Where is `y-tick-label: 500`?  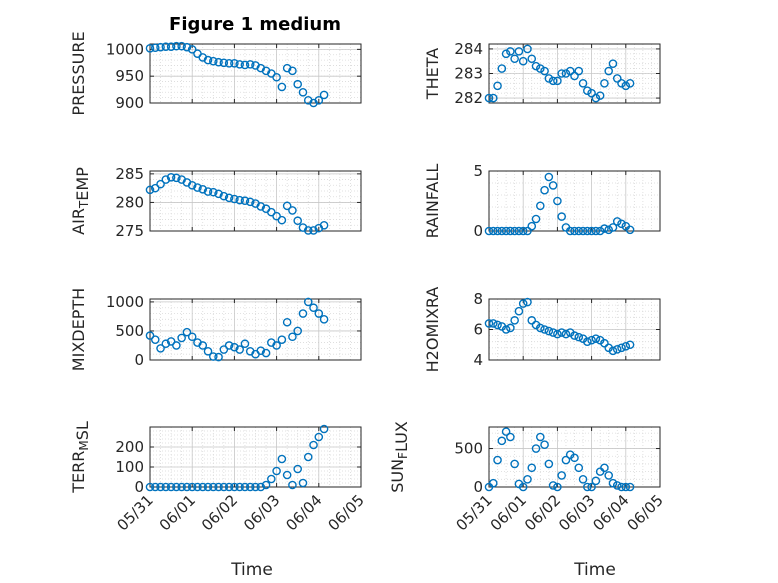
y-tick-label: 500 is located at coordinates (468, 449).